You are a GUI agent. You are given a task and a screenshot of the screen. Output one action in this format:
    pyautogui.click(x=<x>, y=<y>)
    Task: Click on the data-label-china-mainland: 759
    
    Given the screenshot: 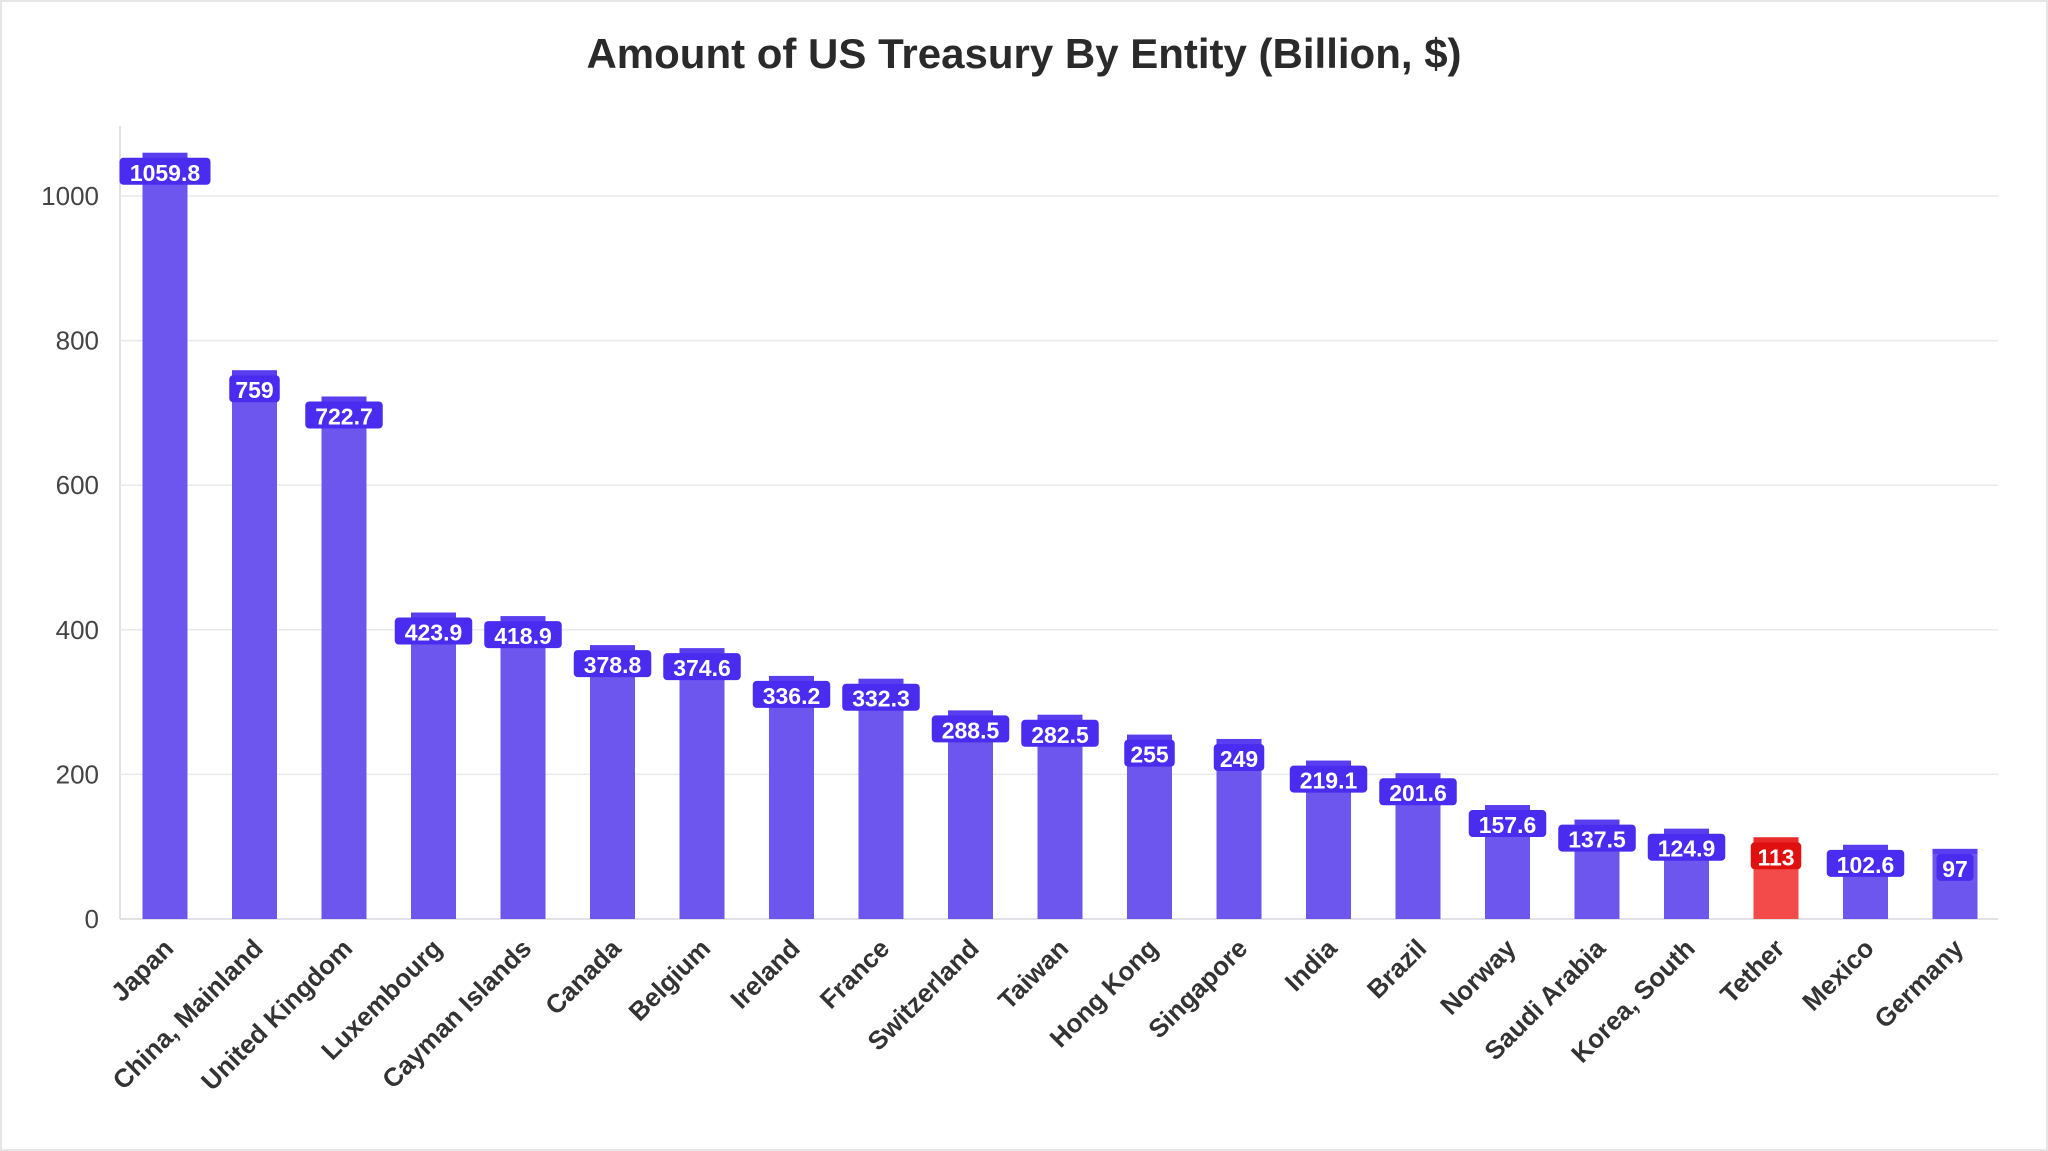 What is the action you would take?
    pyautogui.click(x=254, y=390)
    